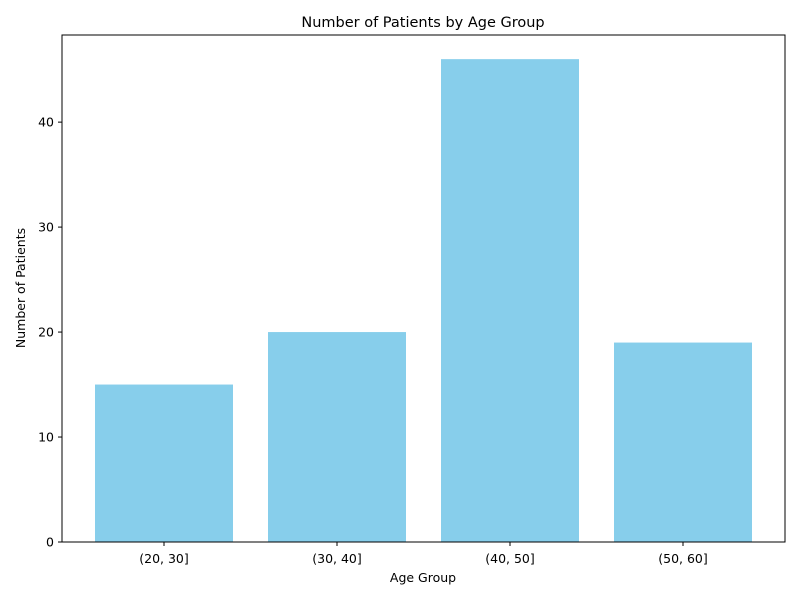 The height and width of the screenshot is (600, 800). I want to click on y-axis: 0 10 20 30 40, so click(50, 332).